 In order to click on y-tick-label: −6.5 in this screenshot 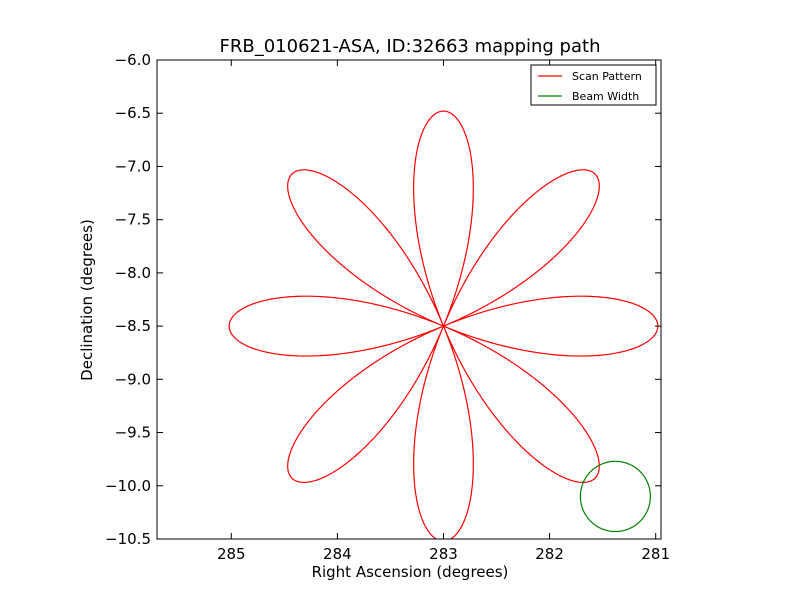, I will do `click(133, 113)`.